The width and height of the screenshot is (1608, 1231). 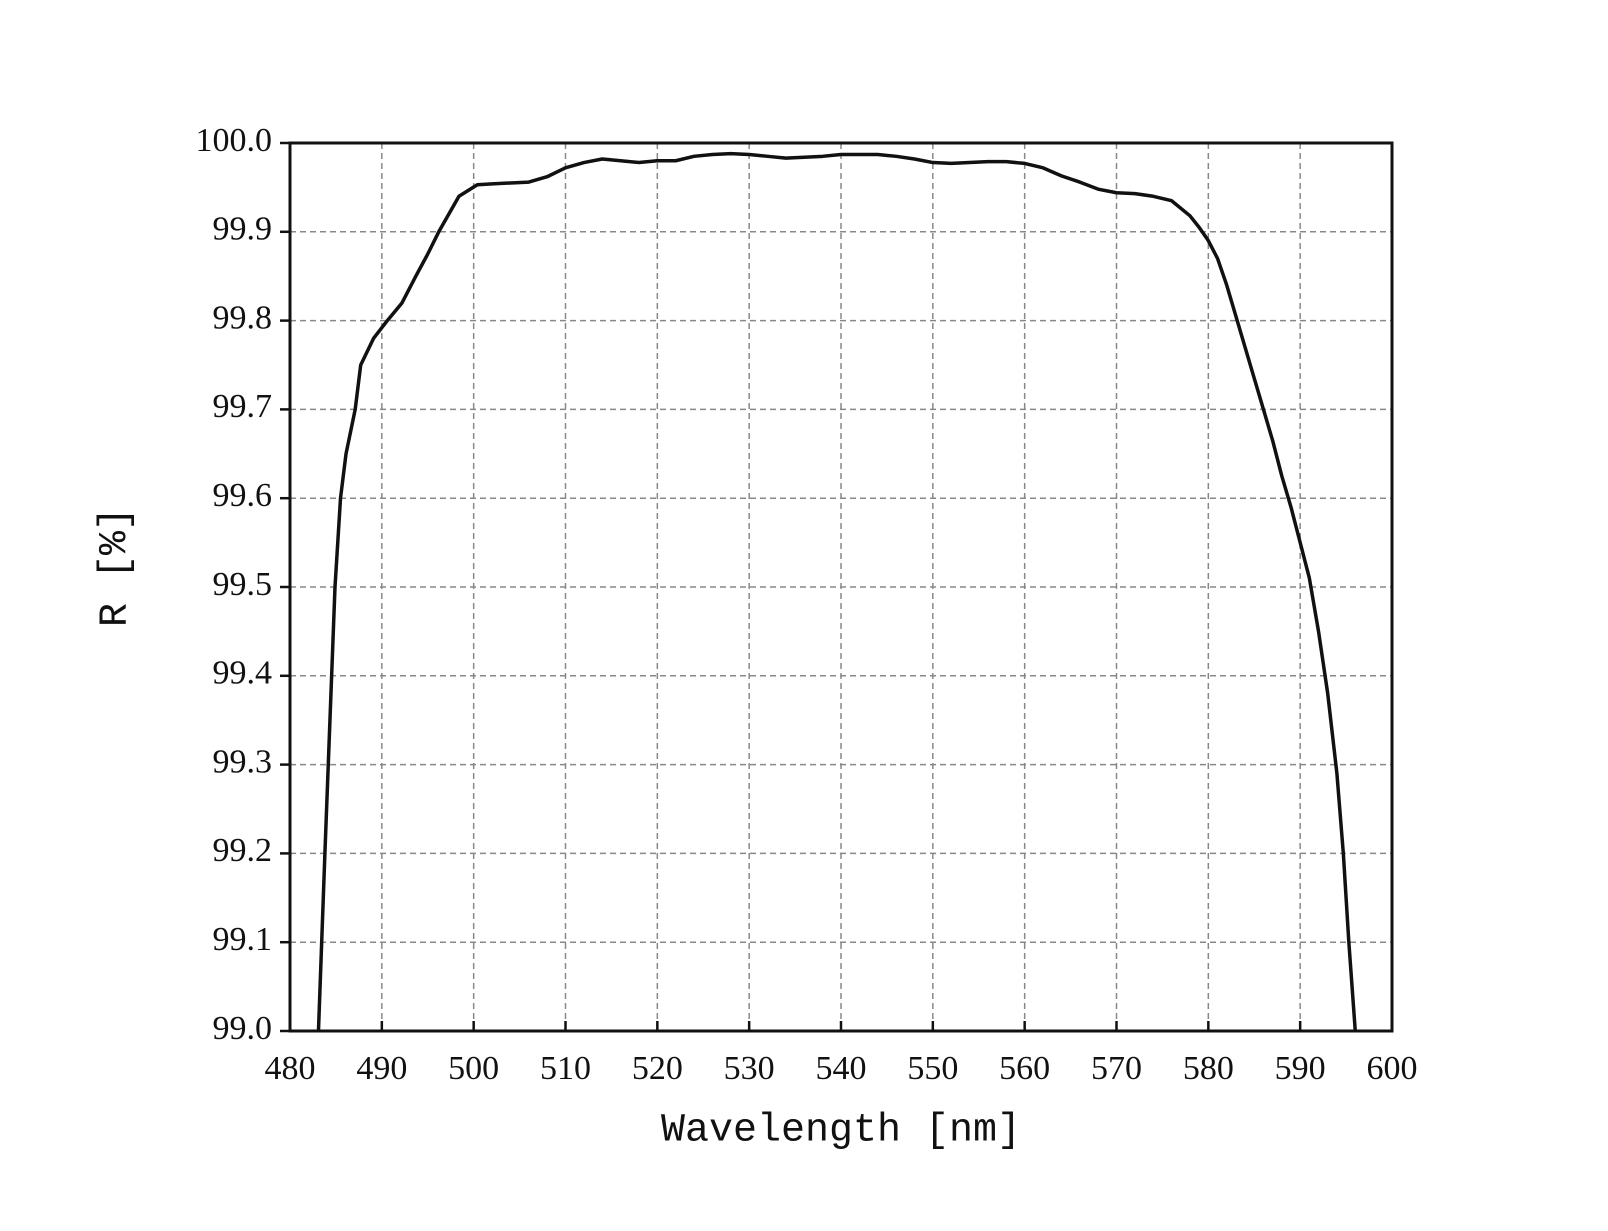 I want to click on x-axis-title: Wavelength [nm], so click(x=841, y=1131).